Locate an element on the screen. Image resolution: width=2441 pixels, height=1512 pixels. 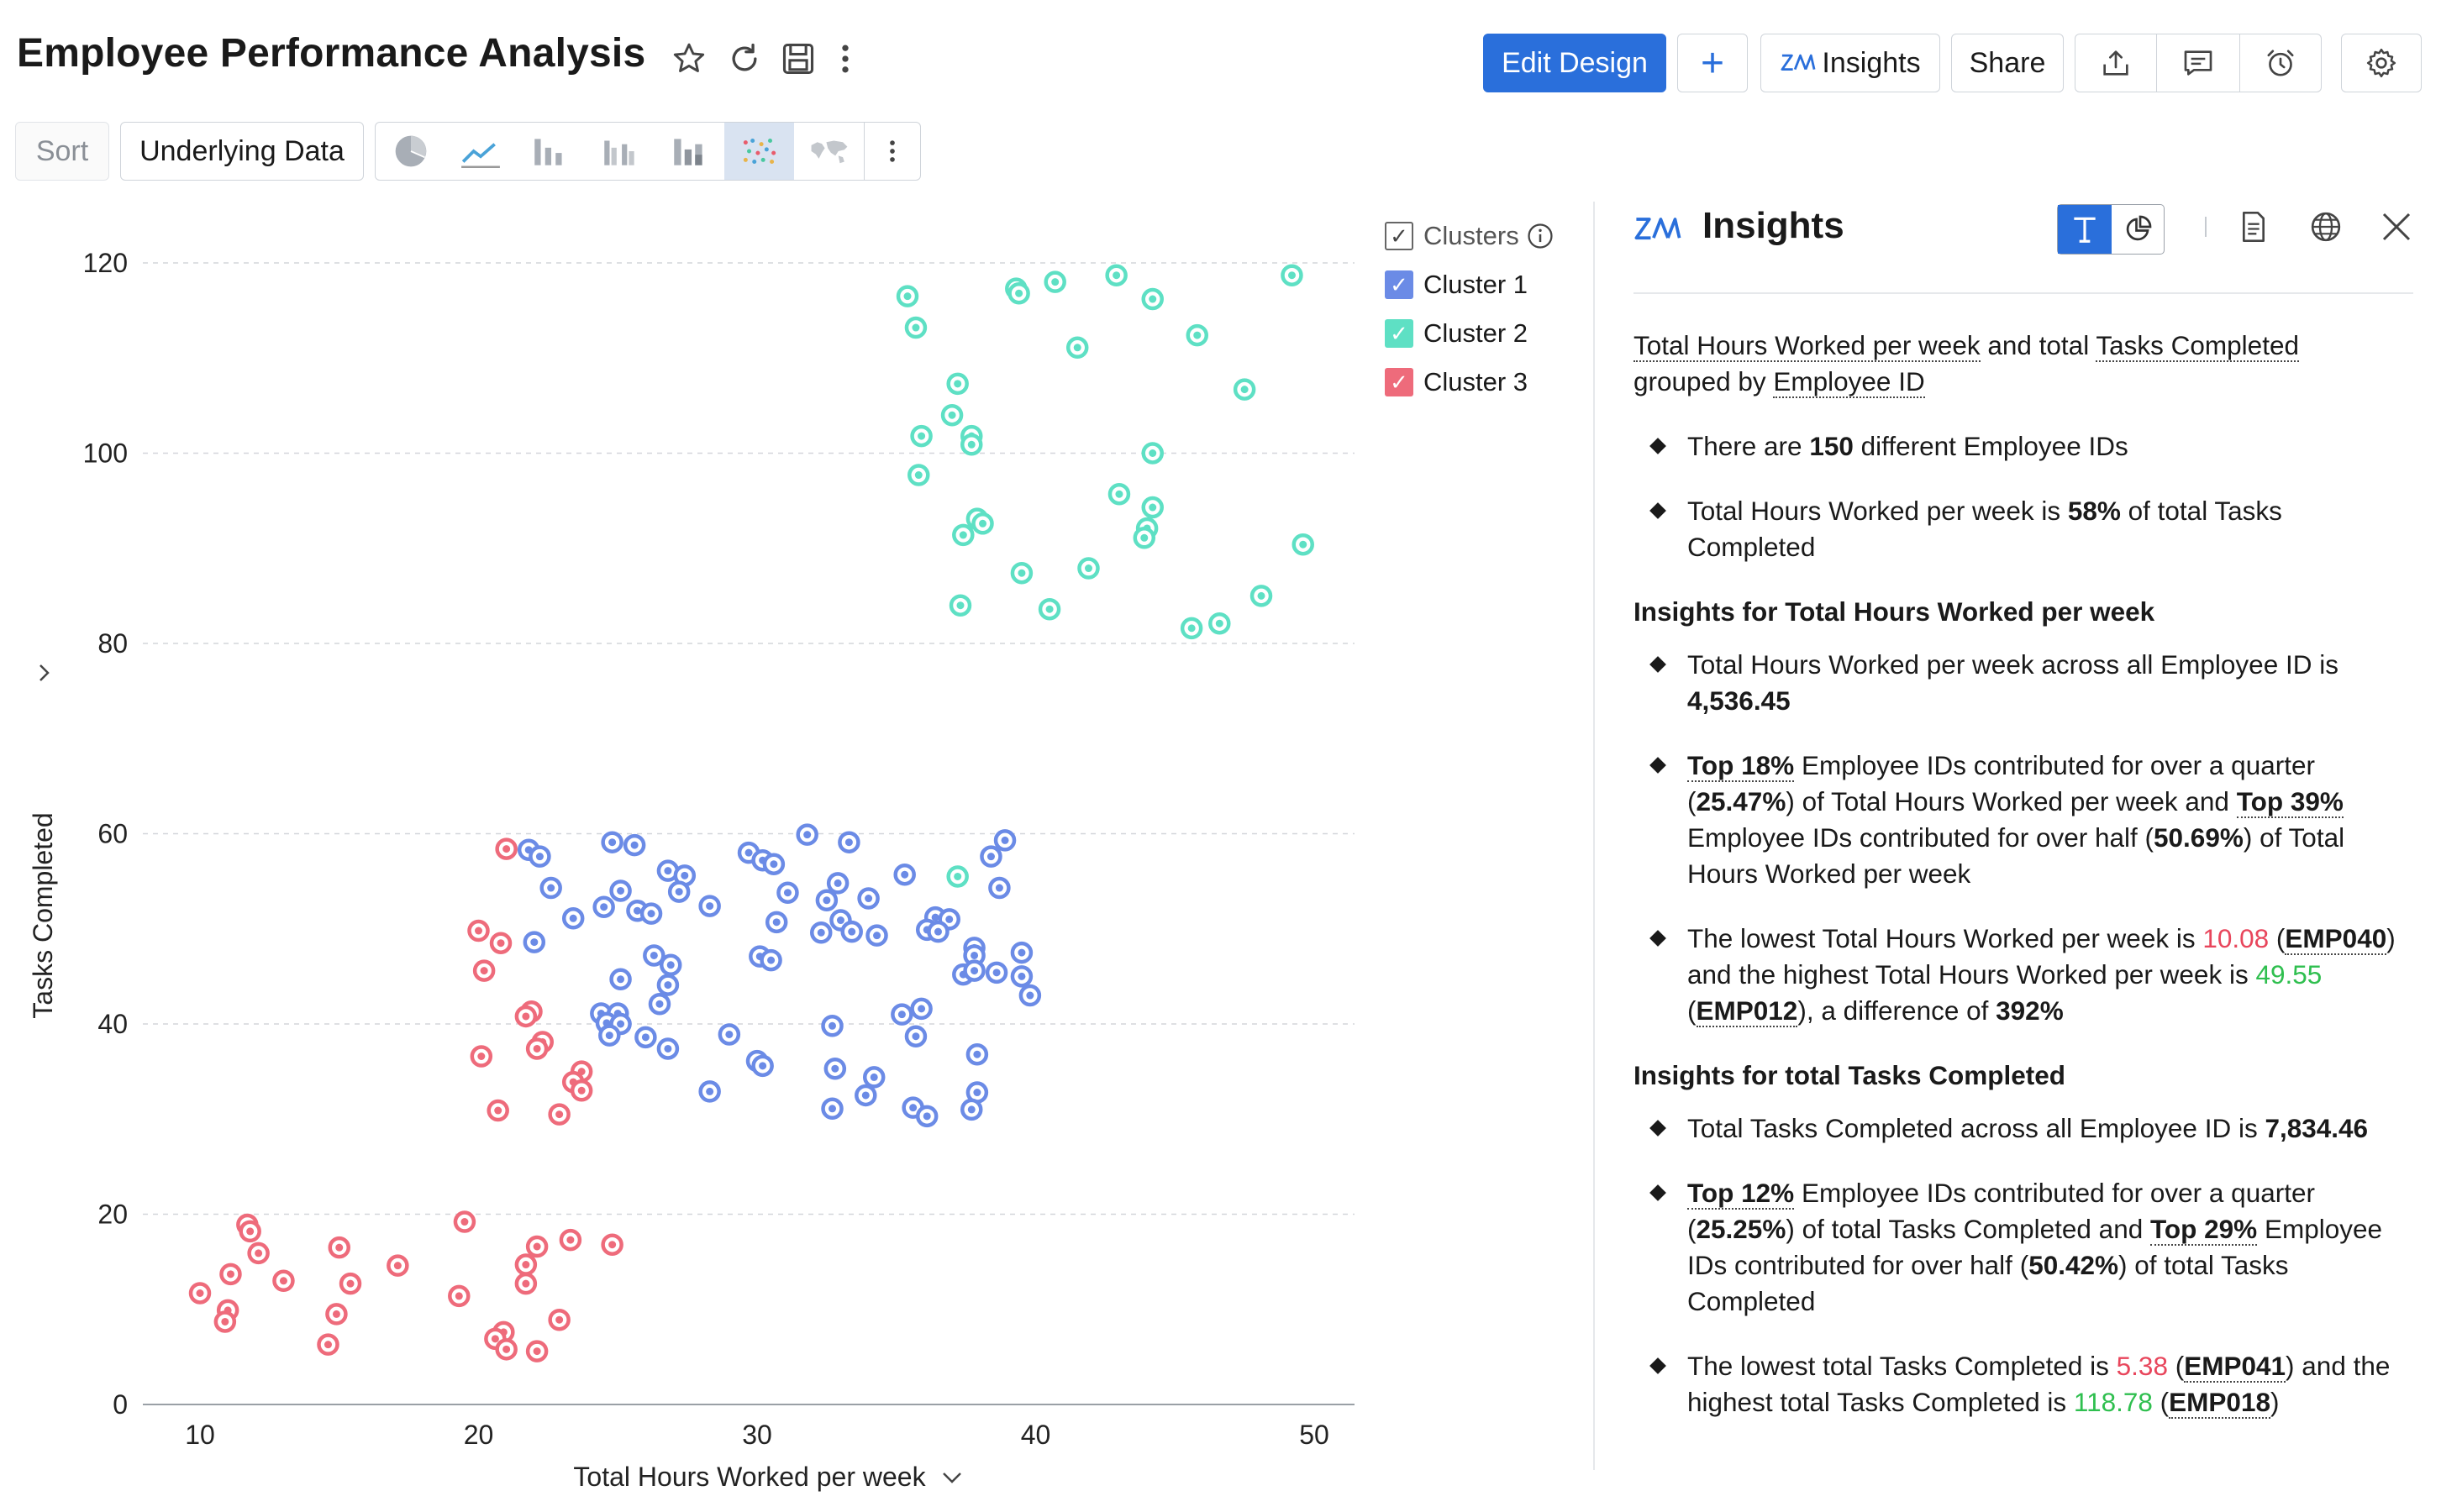
stacked-bar-chart-type-button is located at coordinates (689, 151).